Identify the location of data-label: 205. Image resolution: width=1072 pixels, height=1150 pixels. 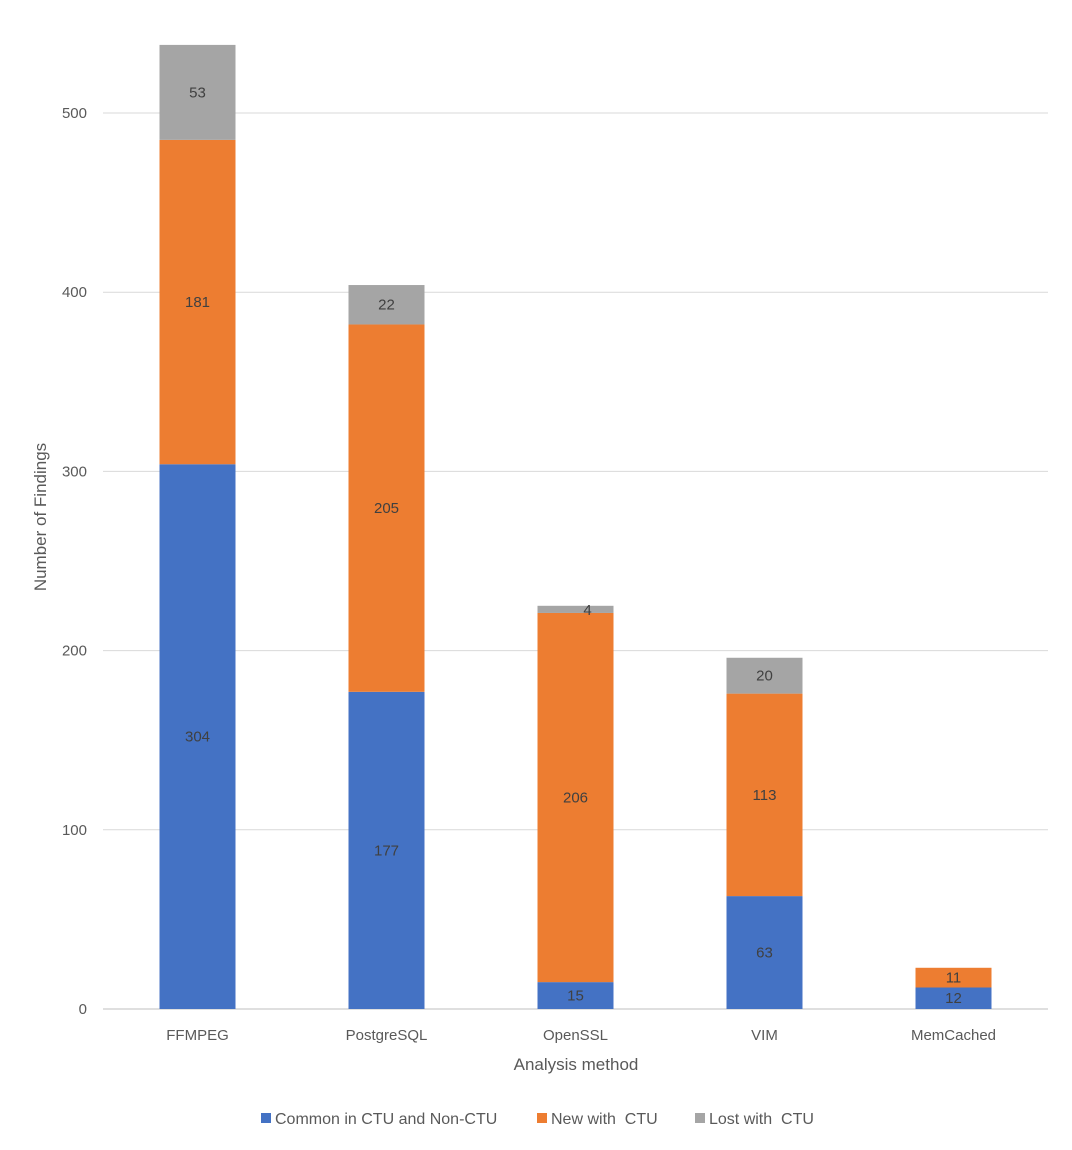
(386, 508).